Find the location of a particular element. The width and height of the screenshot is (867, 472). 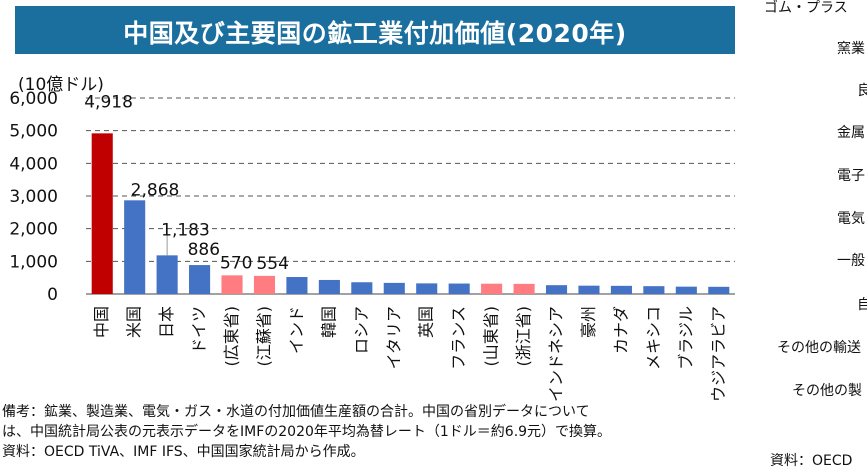

x-tick-label-9: イタリア is located at coordinates (393, 337).